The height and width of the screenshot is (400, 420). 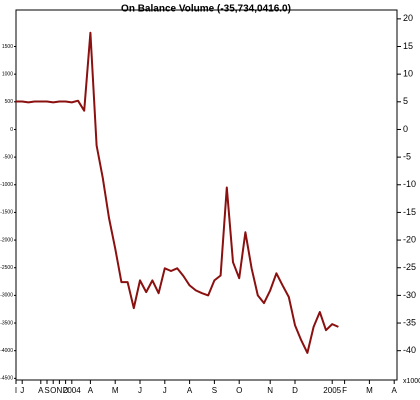 I want to click on y2-tick-label: -1000, so click(x=6, y=185).